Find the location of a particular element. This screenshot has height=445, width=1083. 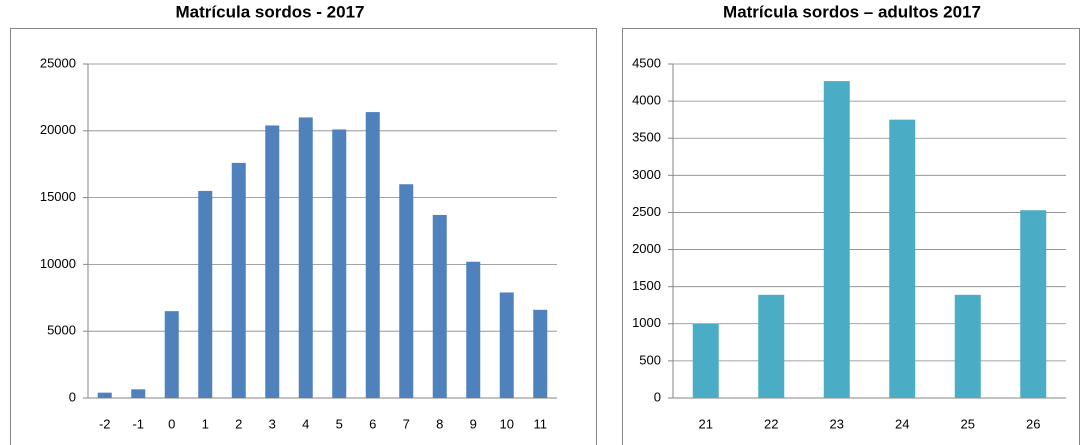

x-tick-label: 1 is located at coordinates (205, 423).